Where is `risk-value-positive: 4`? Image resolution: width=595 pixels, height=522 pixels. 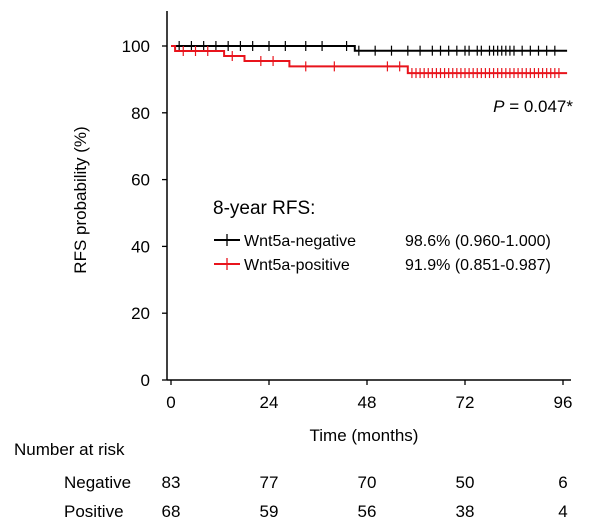
risk-value-positive: 4 is located at coordinates (562, 511).